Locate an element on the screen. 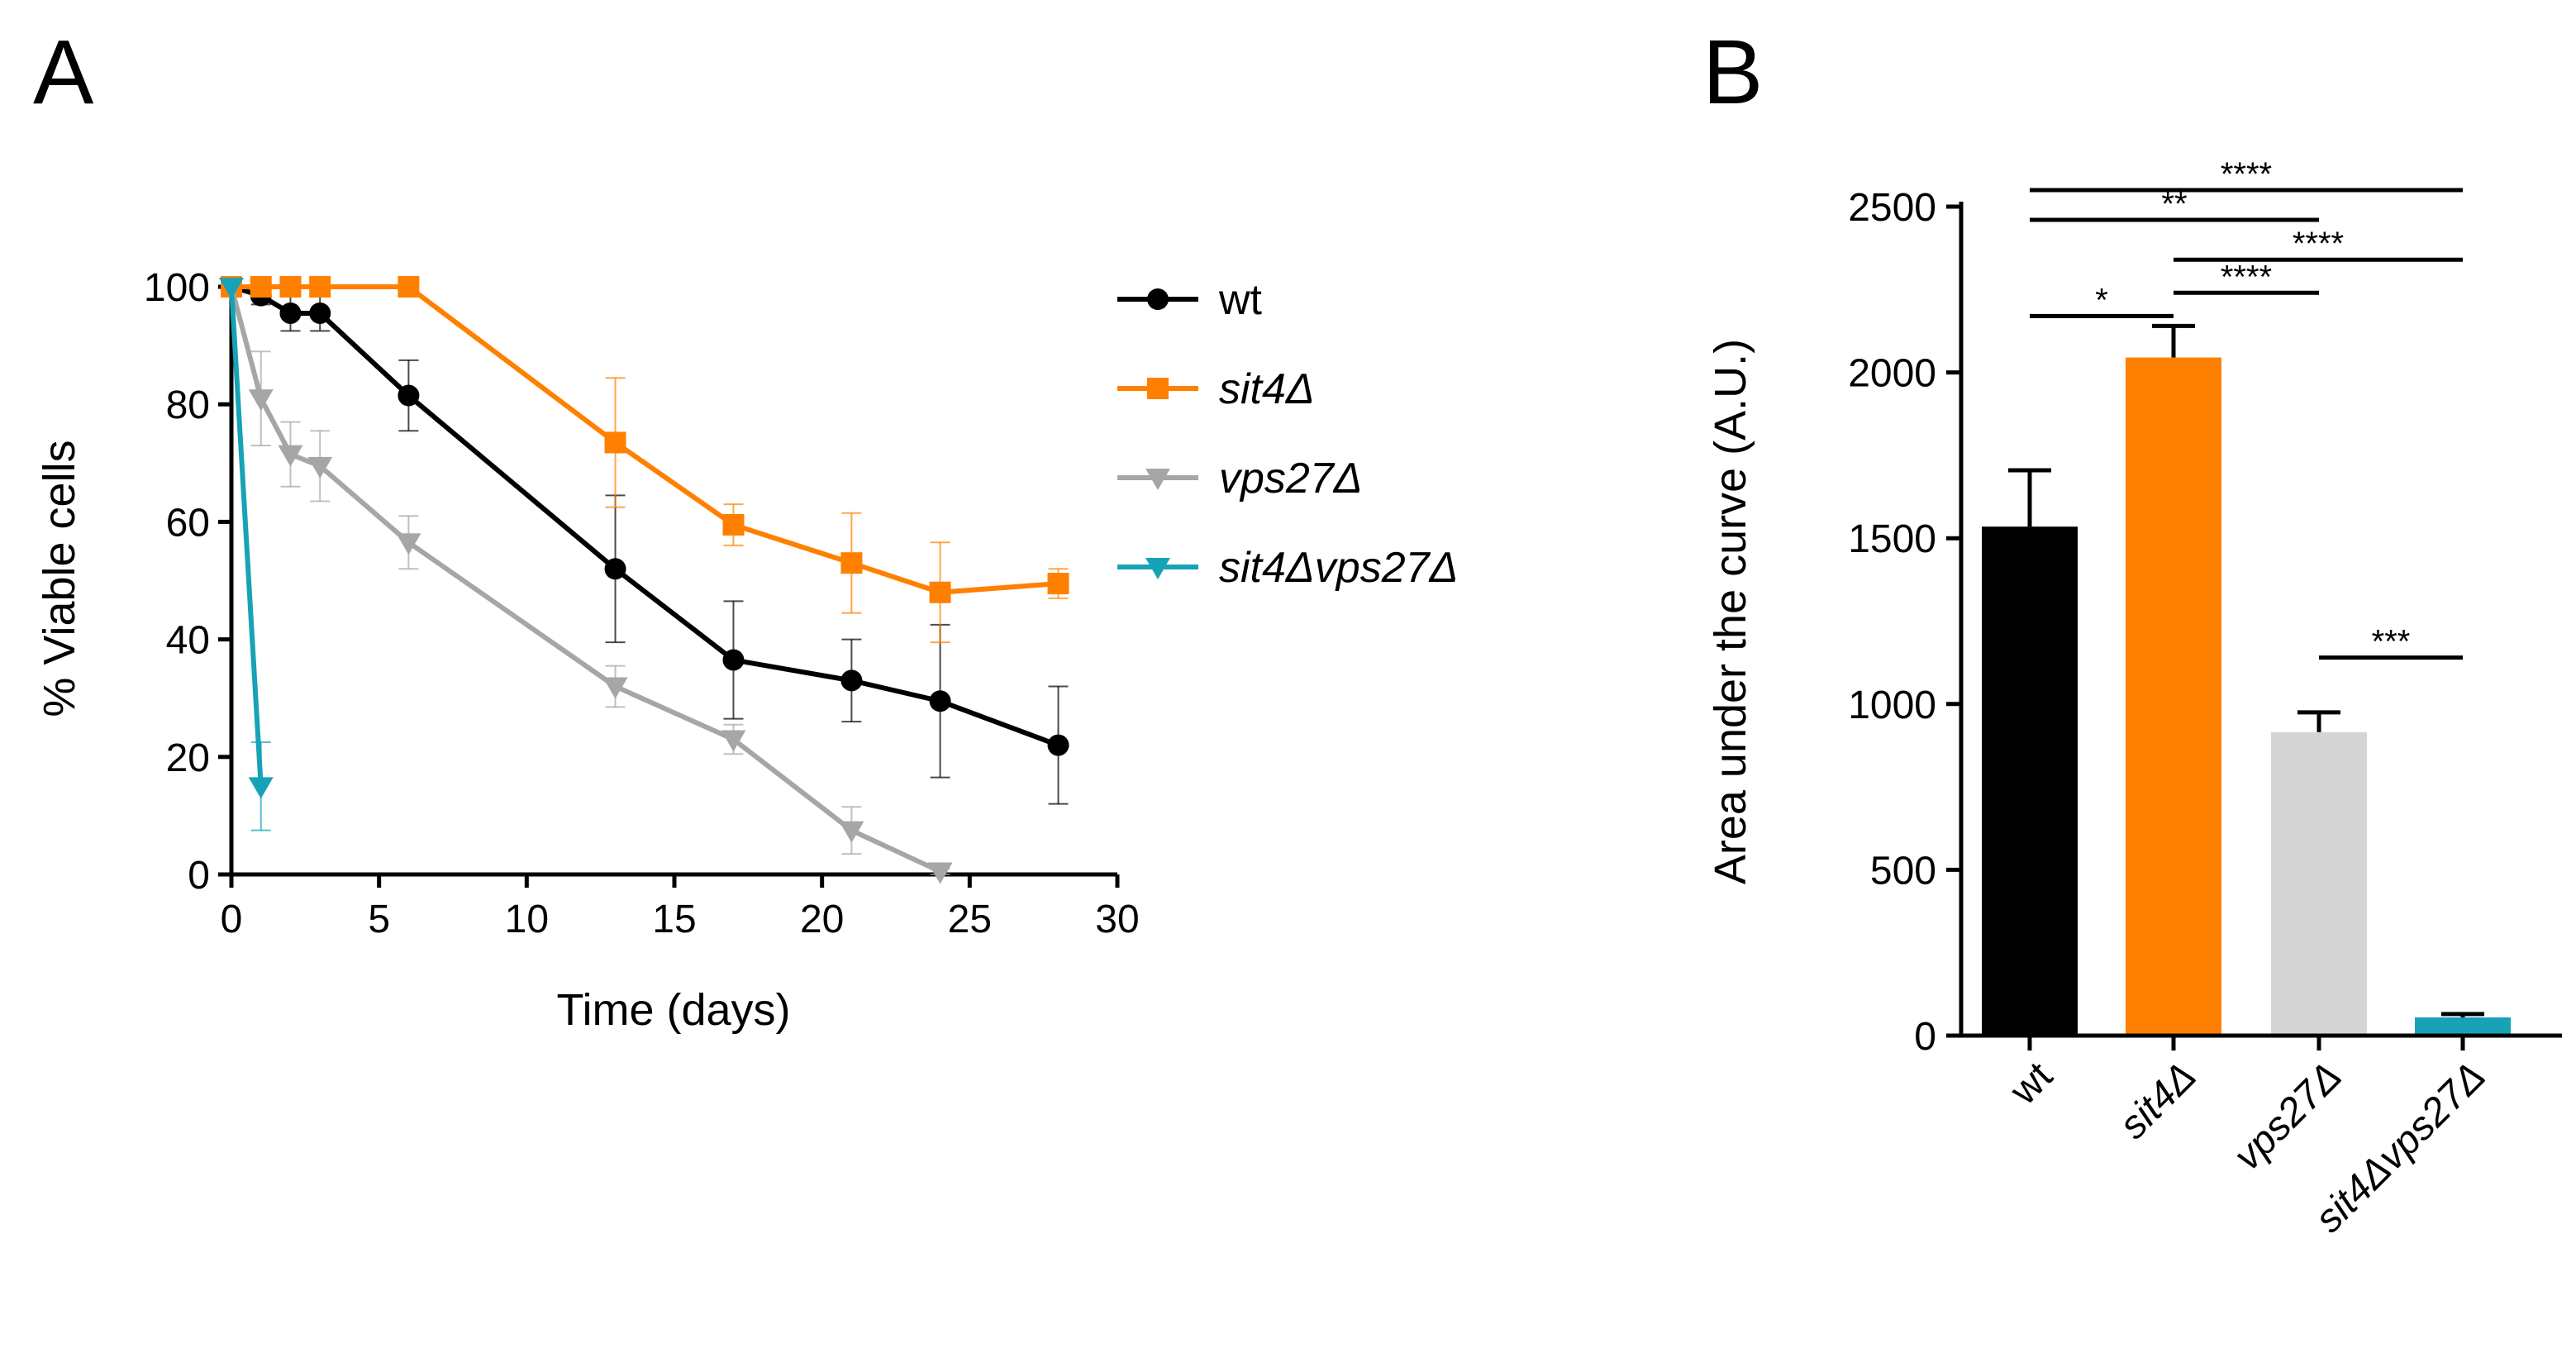 The image size is (2576, 1353). chart-a-y-tick-label: 20 is located at coordinates (188, 758).